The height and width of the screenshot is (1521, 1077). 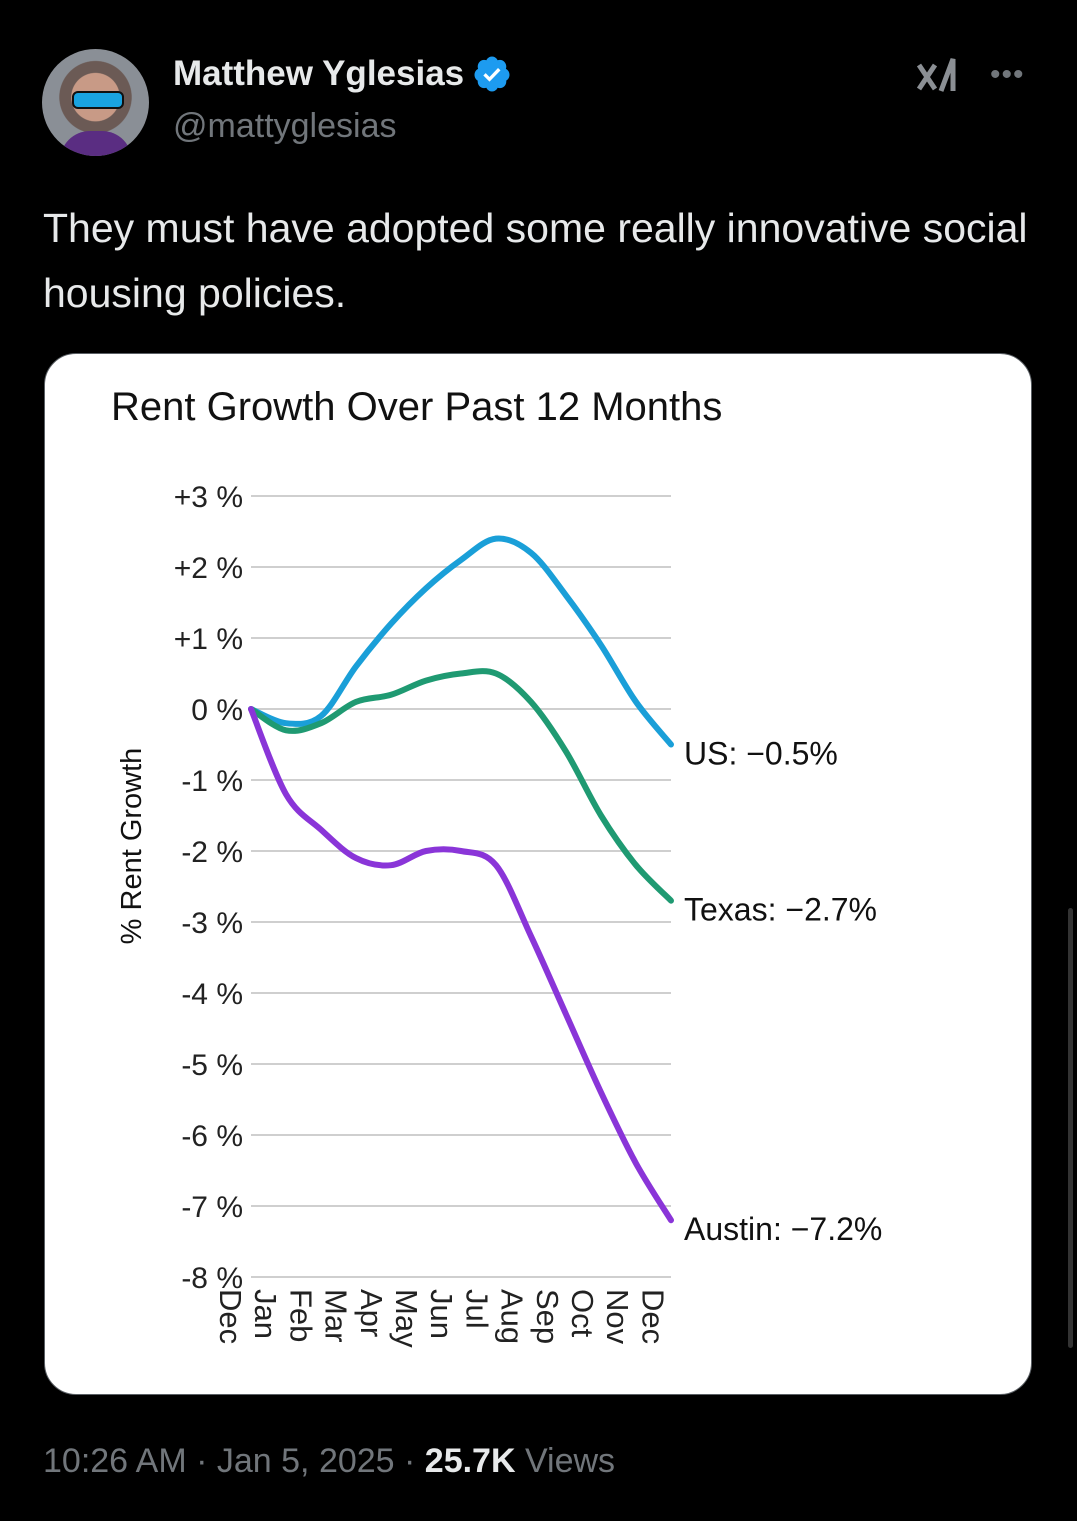 What do you see at coordinates (208, 568) in the screenshot?
I see `y-tick-label: +2 %` at bounding box center [208, 568].